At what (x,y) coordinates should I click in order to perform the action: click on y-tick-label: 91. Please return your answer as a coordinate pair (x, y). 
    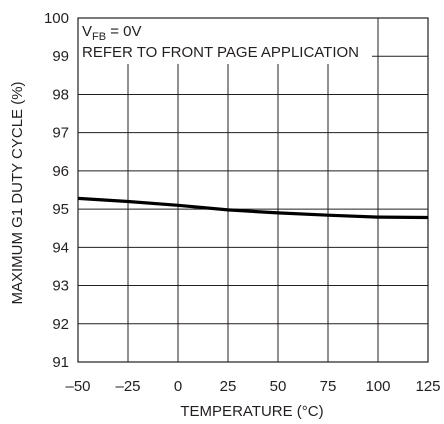
    Looking at the image, I should click on (60, 362).